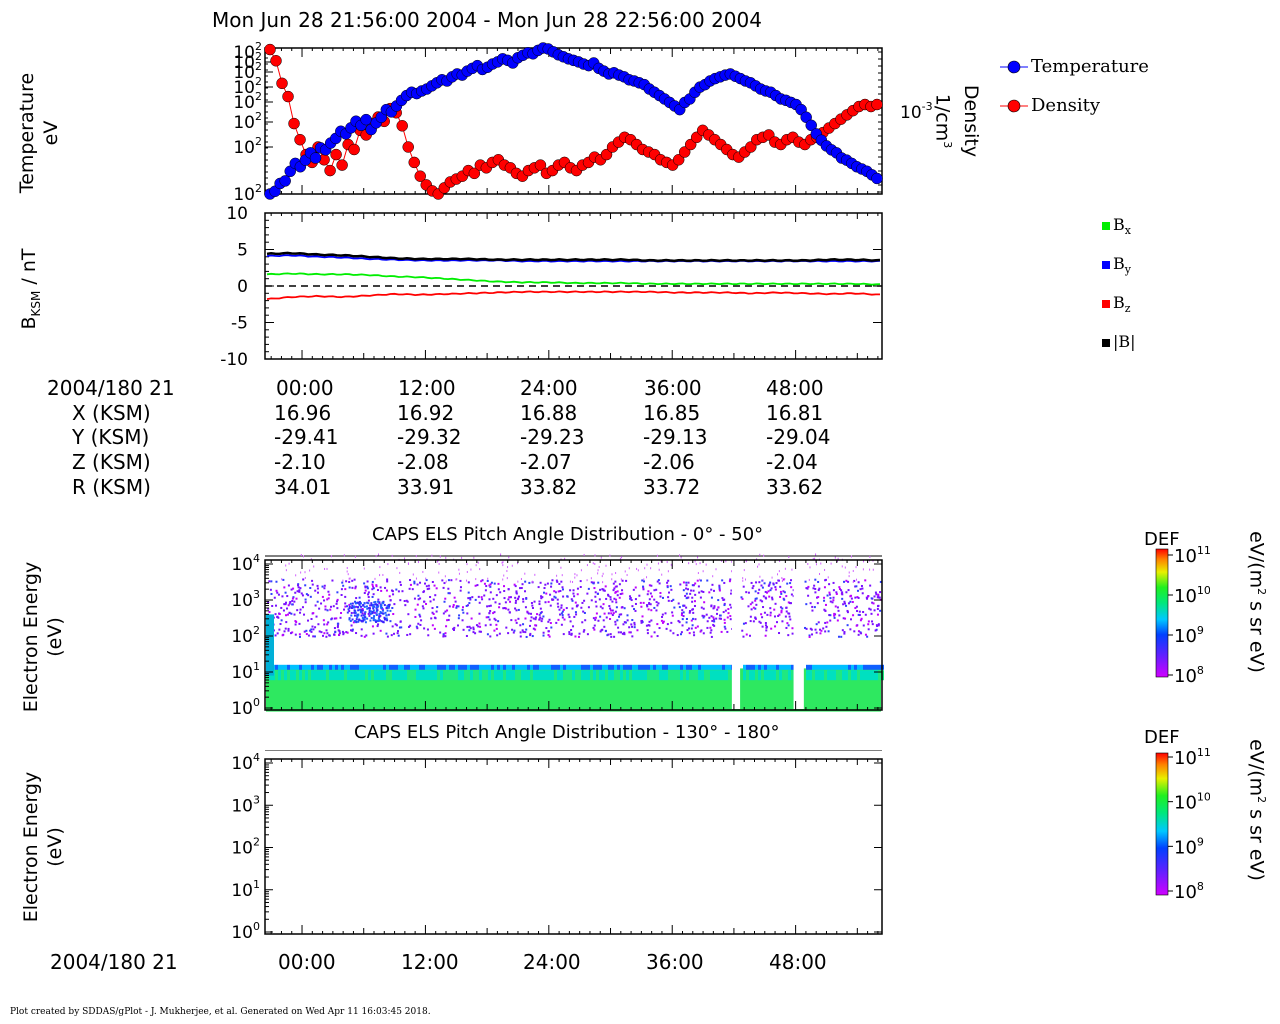 This screenshot has width=1280, height=1024. I want to click on ephemeris-row-label: Z (KSM), so click(111, 462).